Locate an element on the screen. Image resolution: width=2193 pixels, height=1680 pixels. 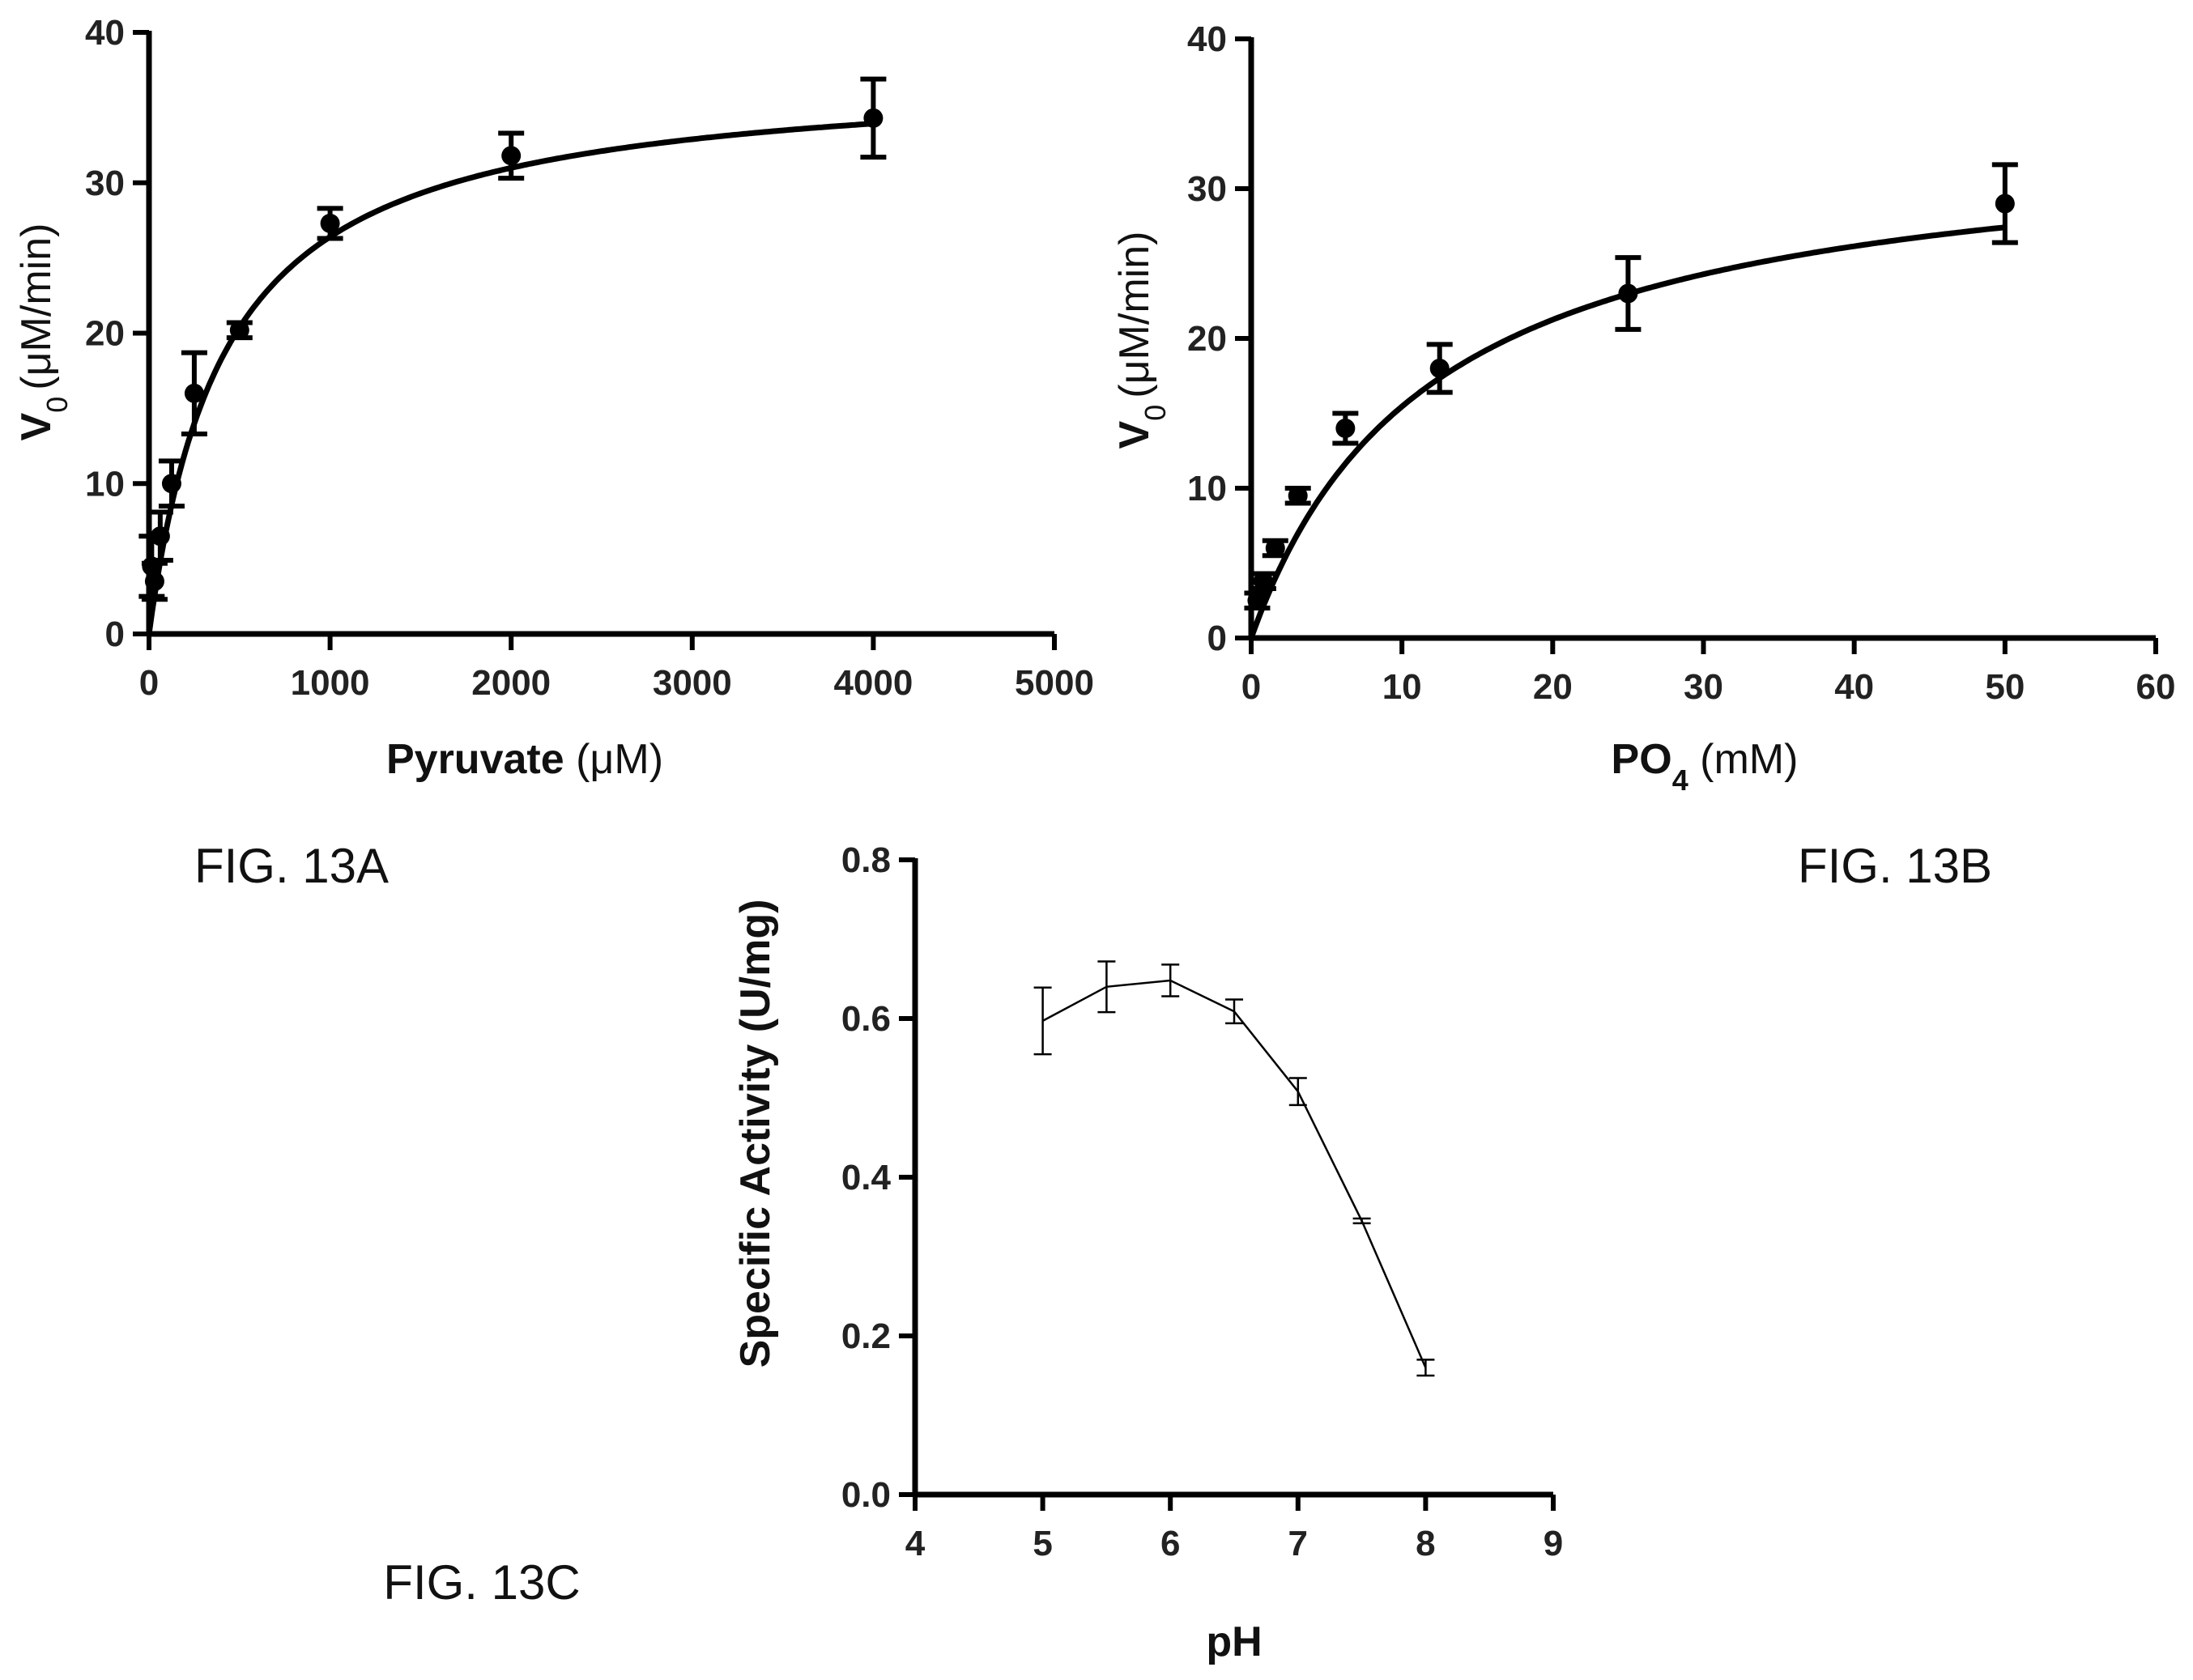
x-tick-label: 2000 is located at coordinates (511, 683).